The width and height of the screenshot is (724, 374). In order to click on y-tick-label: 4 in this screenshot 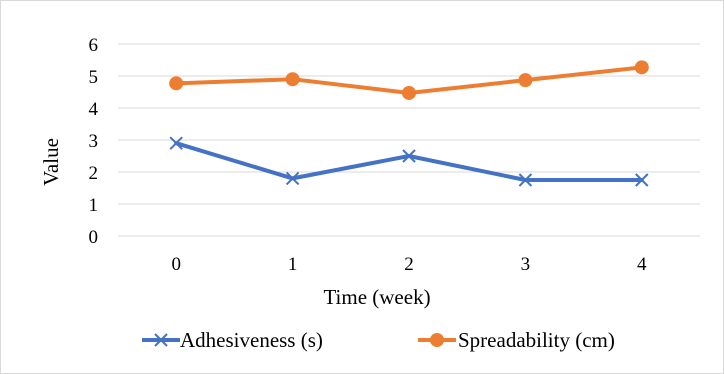, I will do `click(94, 109)`.